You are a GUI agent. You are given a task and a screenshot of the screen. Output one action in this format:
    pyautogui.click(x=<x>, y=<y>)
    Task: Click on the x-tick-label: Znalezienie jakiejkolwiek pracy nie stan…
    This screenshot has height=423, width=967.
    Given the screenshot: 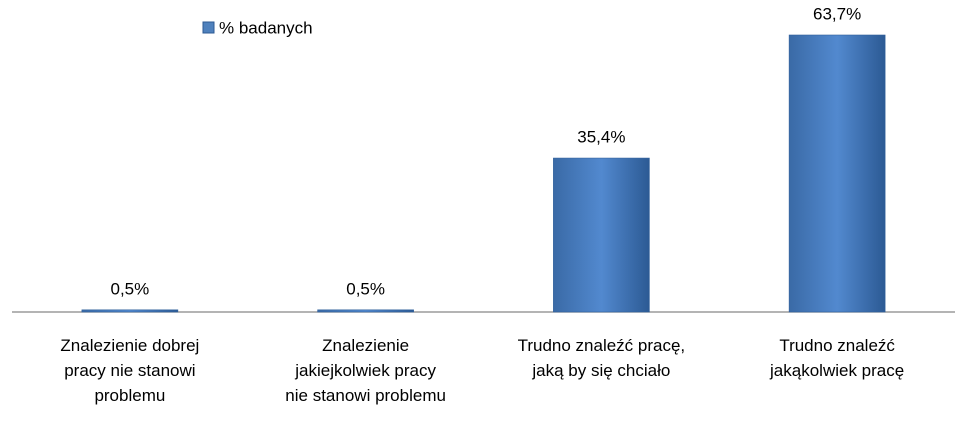 What is the action you would take?
    pyautogui.click(x=365, y=370)
    